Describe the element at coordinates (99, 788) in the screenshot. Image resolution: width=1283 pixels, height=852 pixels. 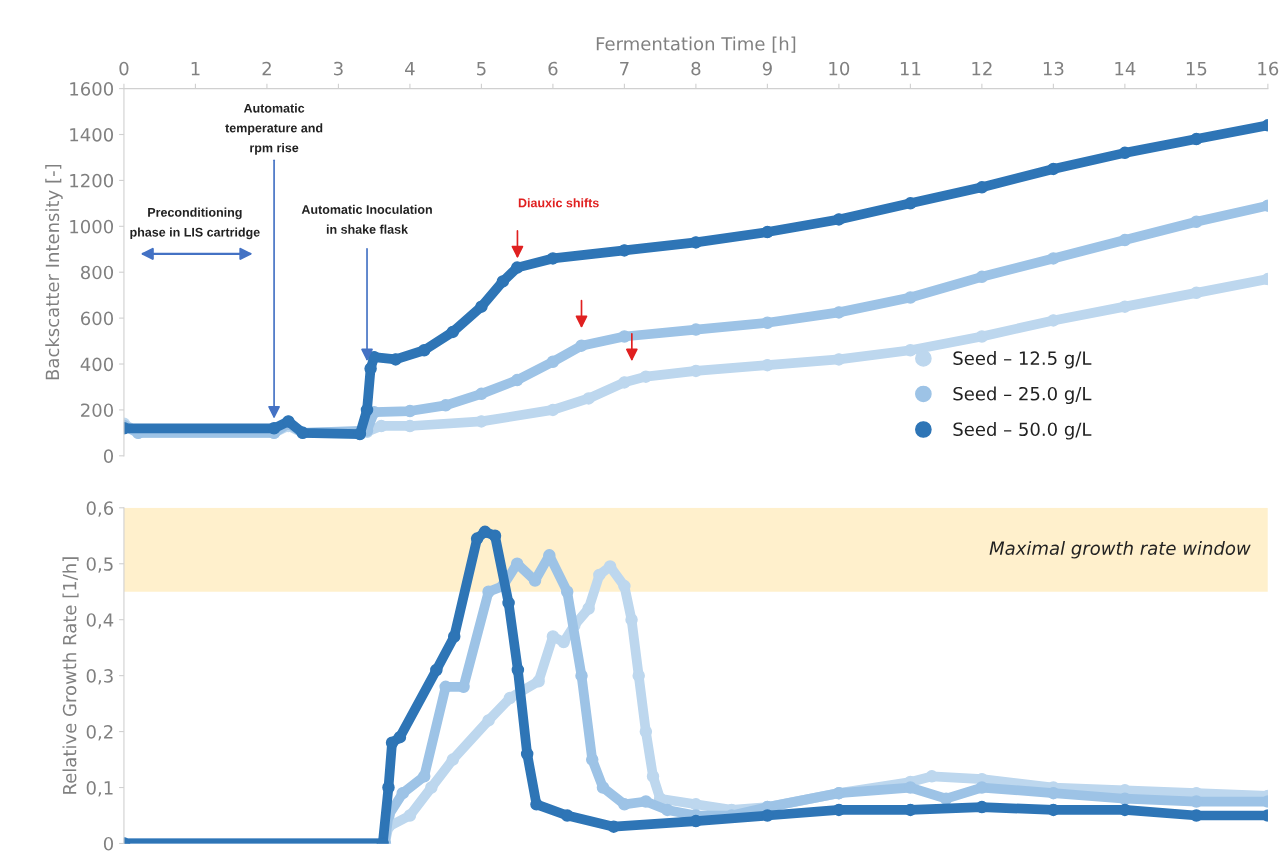
I see `y-tick-label: 0,1` at that location.